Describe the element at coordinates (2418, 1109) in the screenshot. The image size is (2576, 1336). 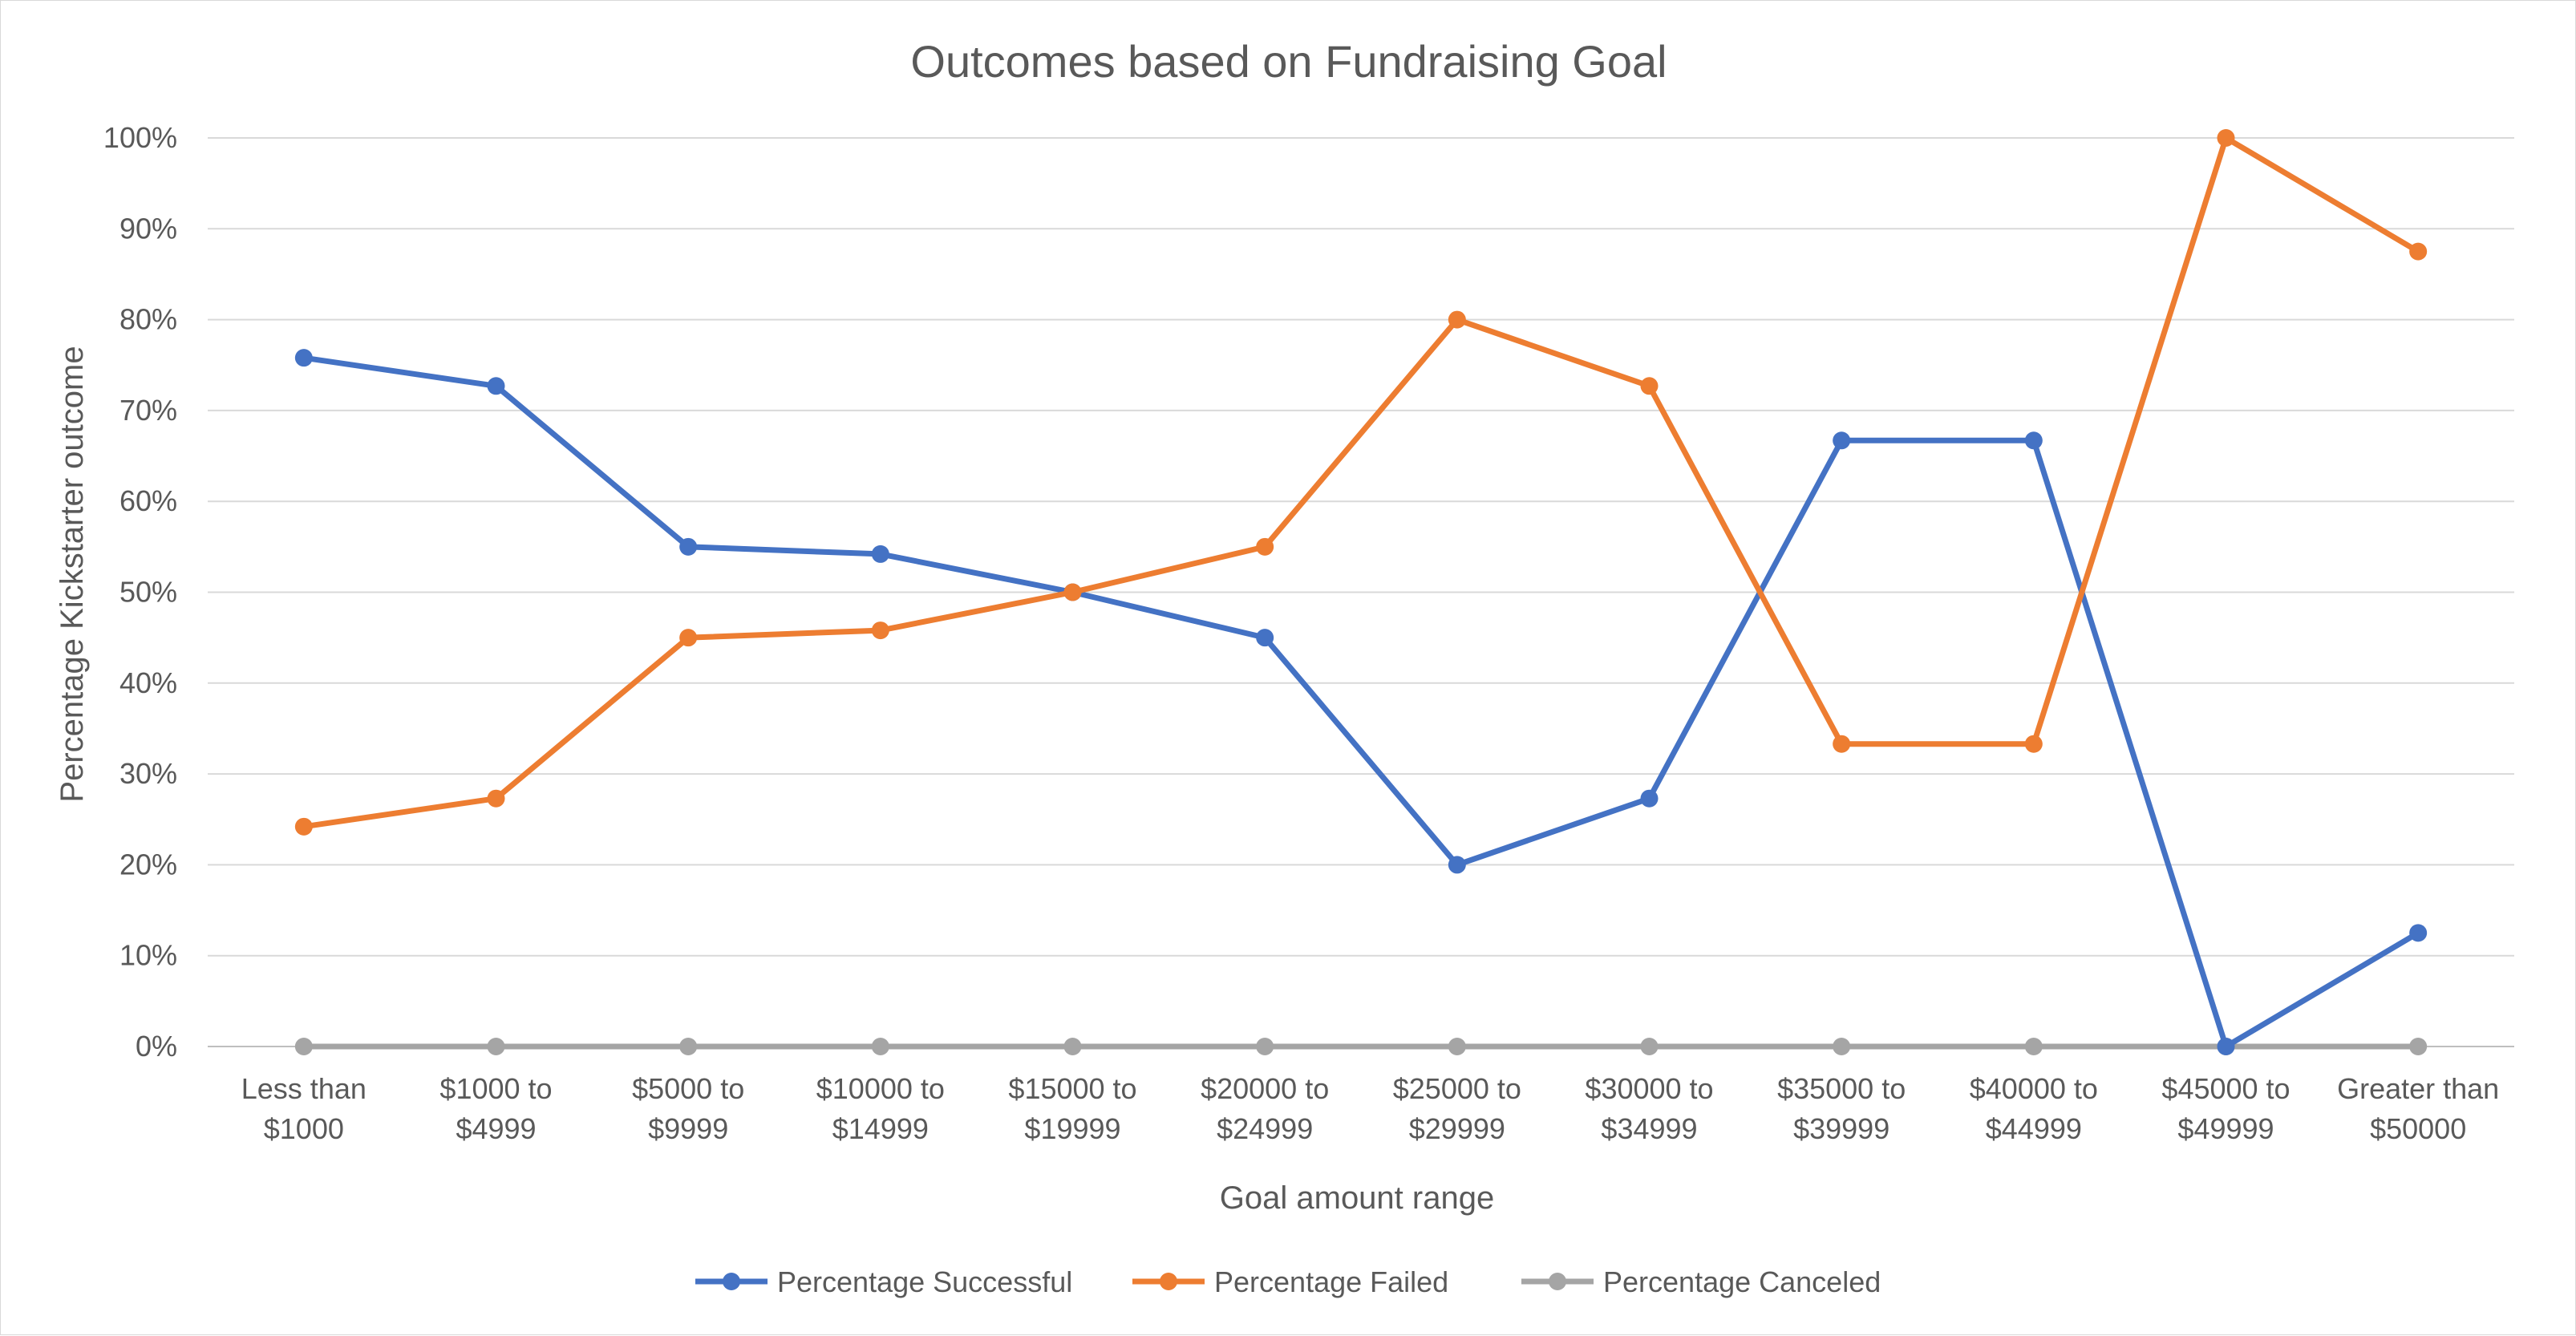
I see `x-tick-label: Greater than $50000` at that location.